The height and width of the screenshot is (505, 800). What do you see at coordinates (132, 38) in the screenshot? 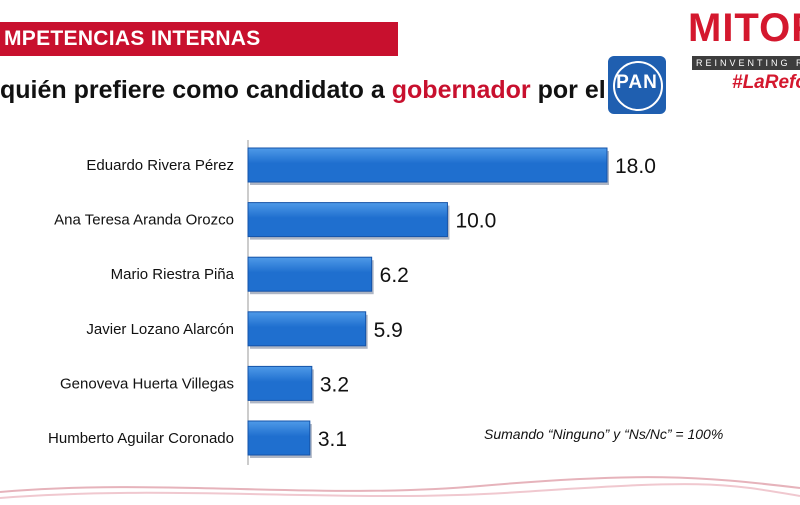
I see `section-title: MPETENCIAS INTERNAS` at bounding box center [132, 38].